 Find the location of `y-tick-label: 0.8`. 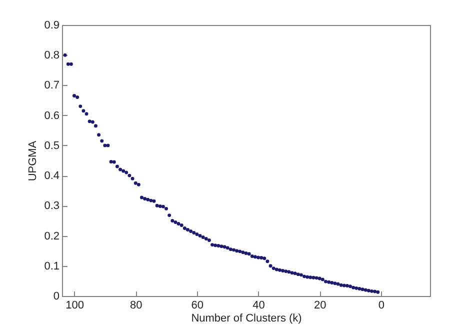

y-tick-label: 0.8 is located at coordinates (52, 56).